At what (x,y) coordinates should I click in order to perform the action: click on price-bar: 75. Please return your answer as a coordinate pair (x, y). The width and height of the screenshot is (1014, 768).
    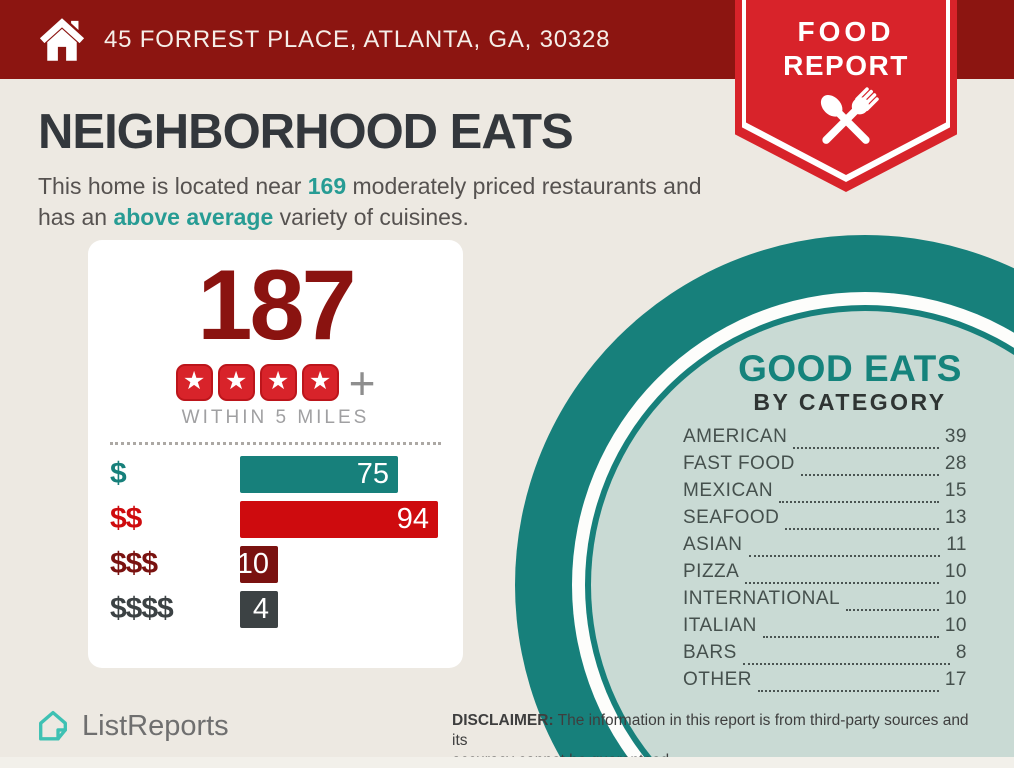
    Looking at the image, I should click on (319, 474).